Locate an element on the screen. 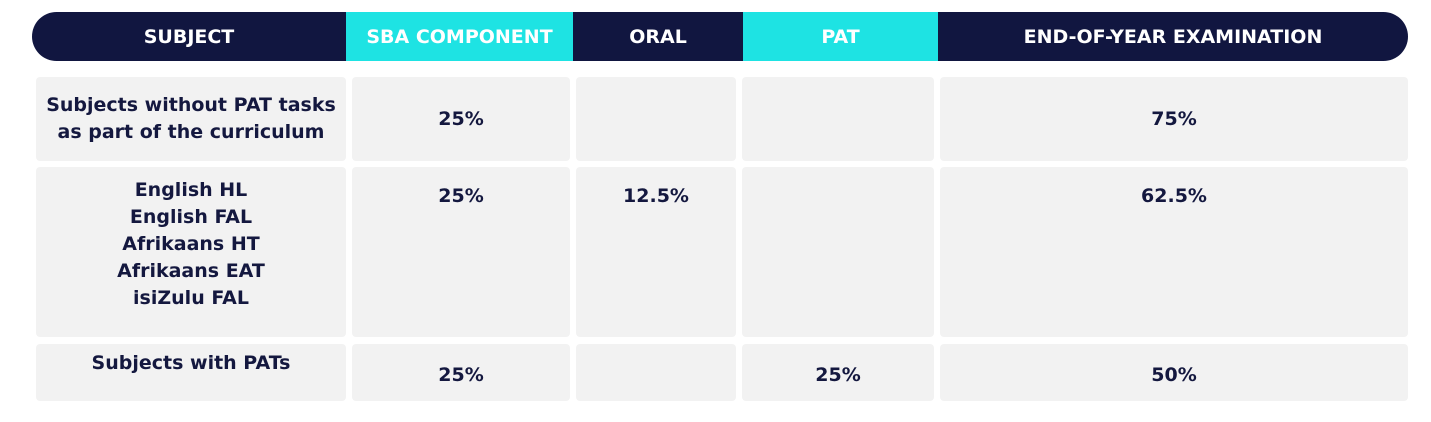  subject-line: Afrikaans EAT is located at coordinates (191, 271).